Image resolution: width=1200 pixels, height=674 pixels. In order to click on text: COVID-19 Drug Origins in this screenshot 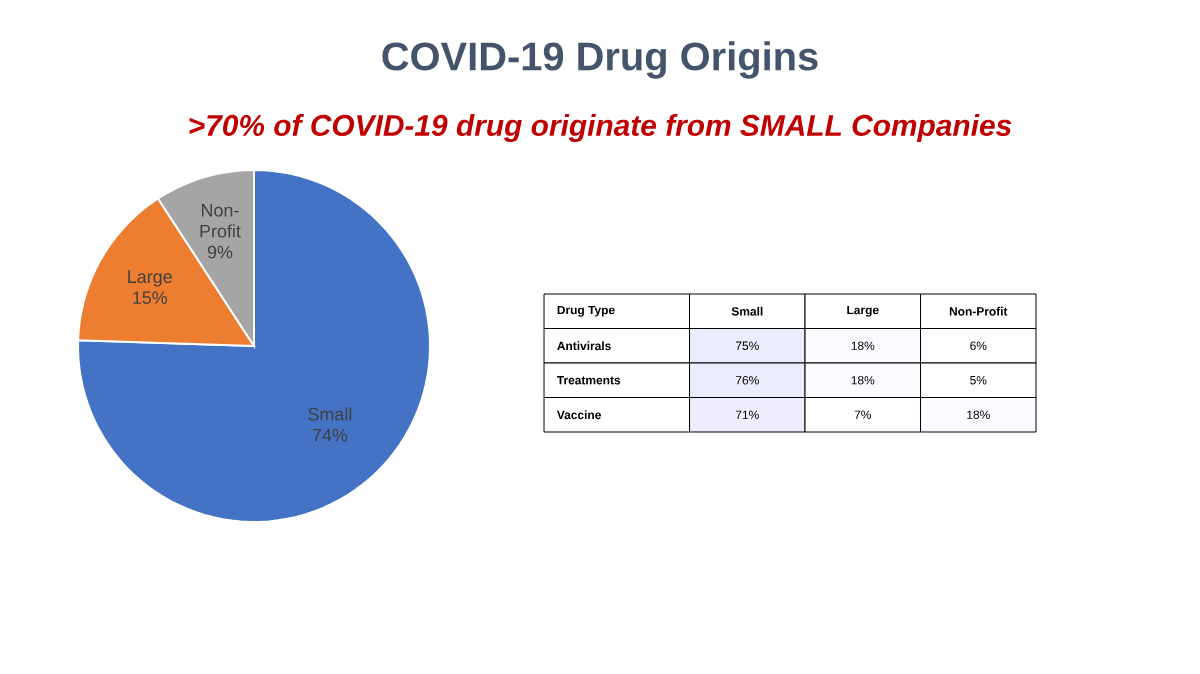, I will do `click(600, 60)`.